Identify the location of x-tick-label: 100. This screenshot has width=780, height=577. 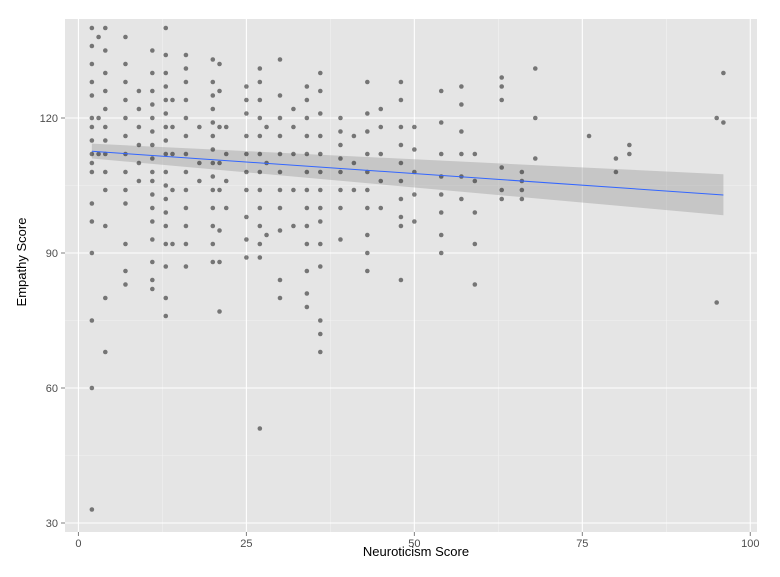
(750, 544).